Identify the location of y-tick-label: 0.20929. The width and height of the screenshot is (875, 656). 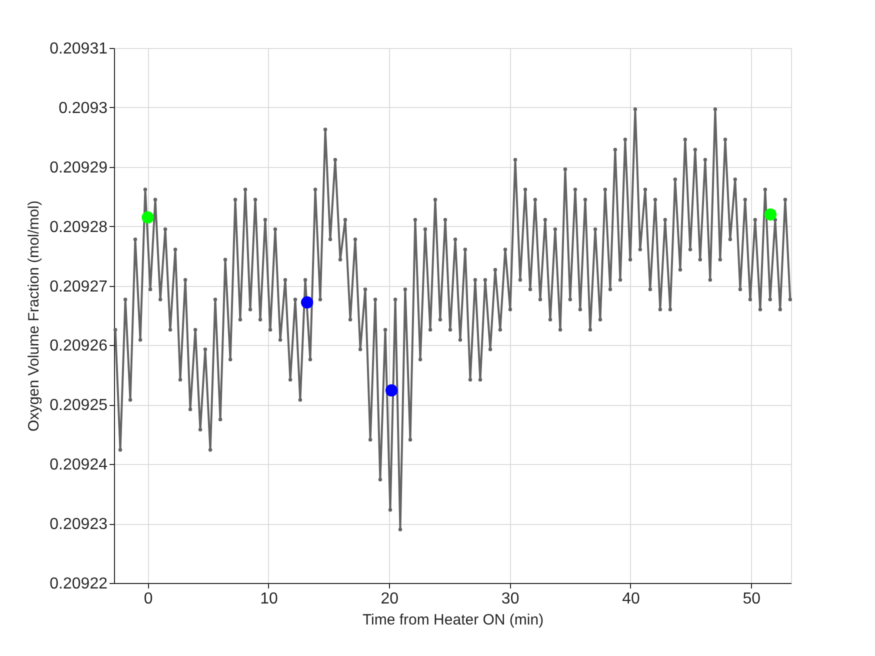
(79, 167).